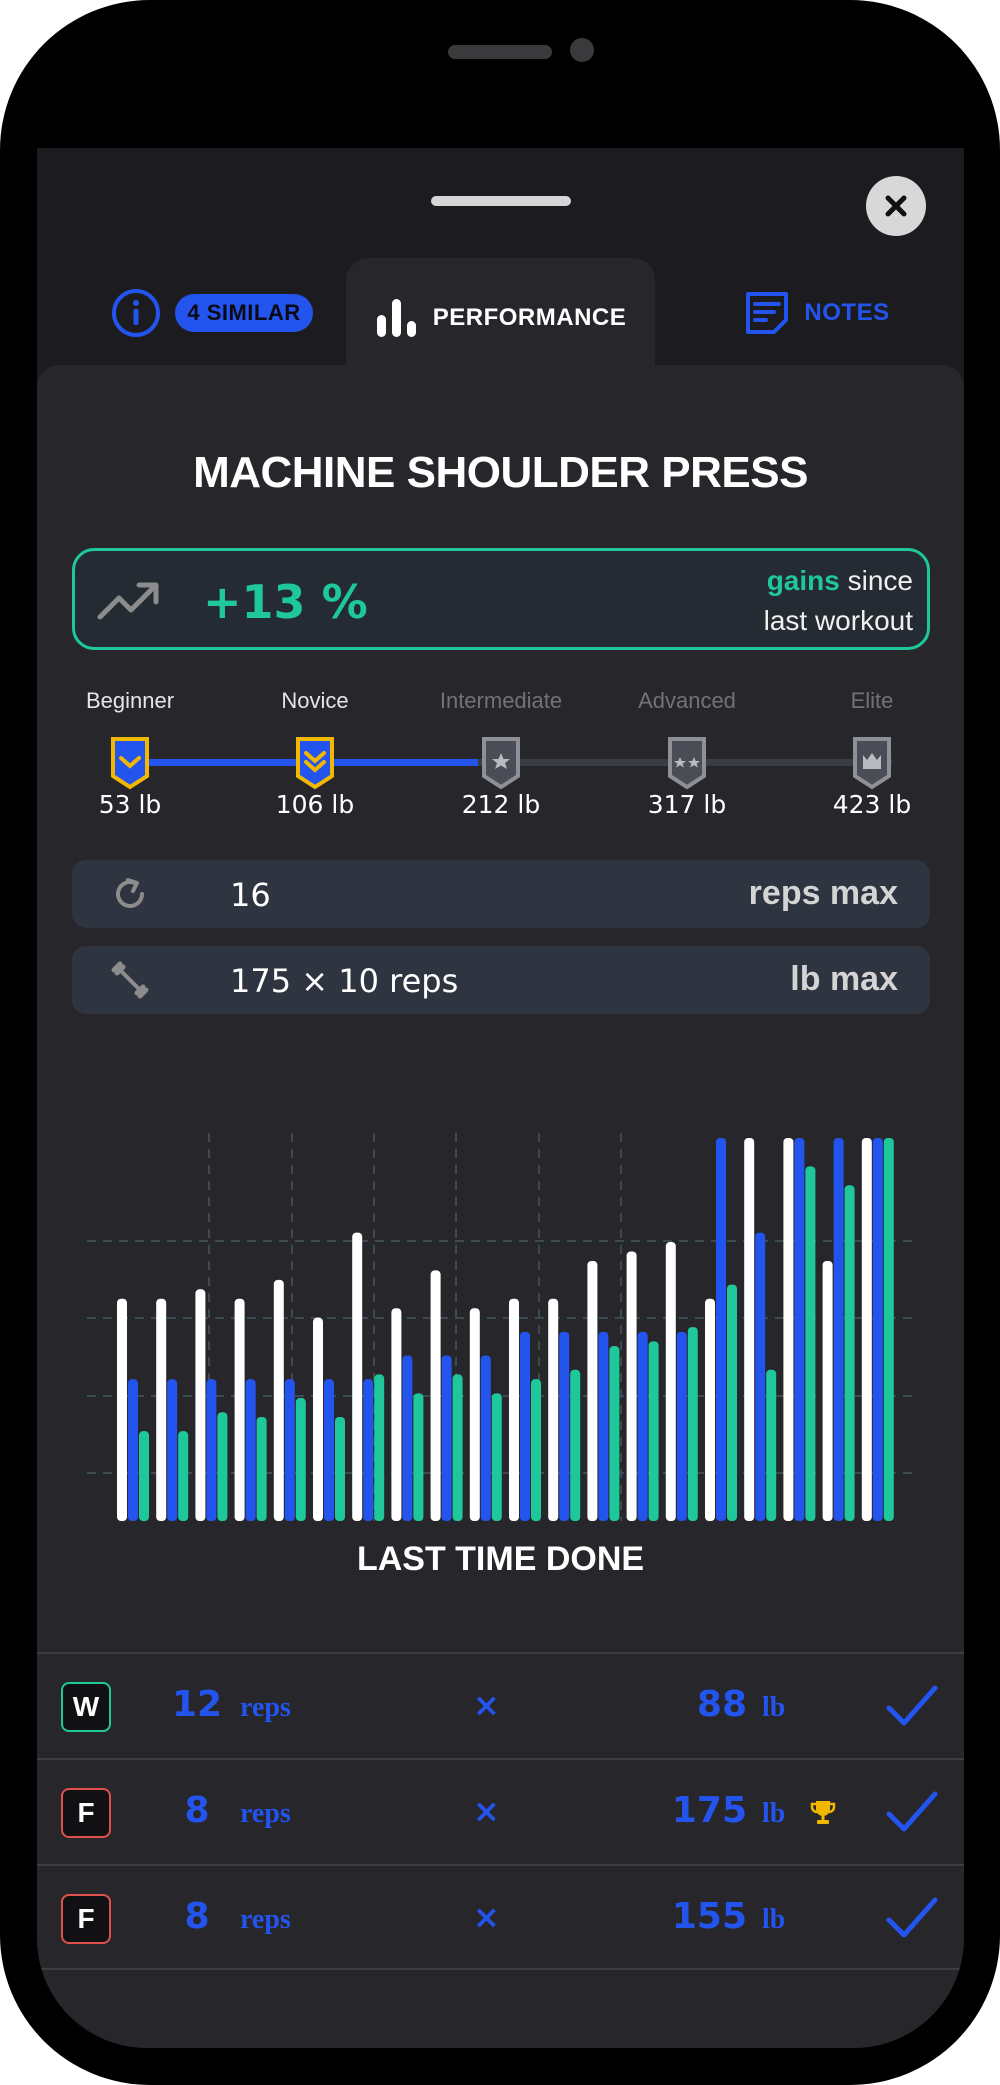  I want to click on level-weight-elite: 423 lb, so click(872, 804).